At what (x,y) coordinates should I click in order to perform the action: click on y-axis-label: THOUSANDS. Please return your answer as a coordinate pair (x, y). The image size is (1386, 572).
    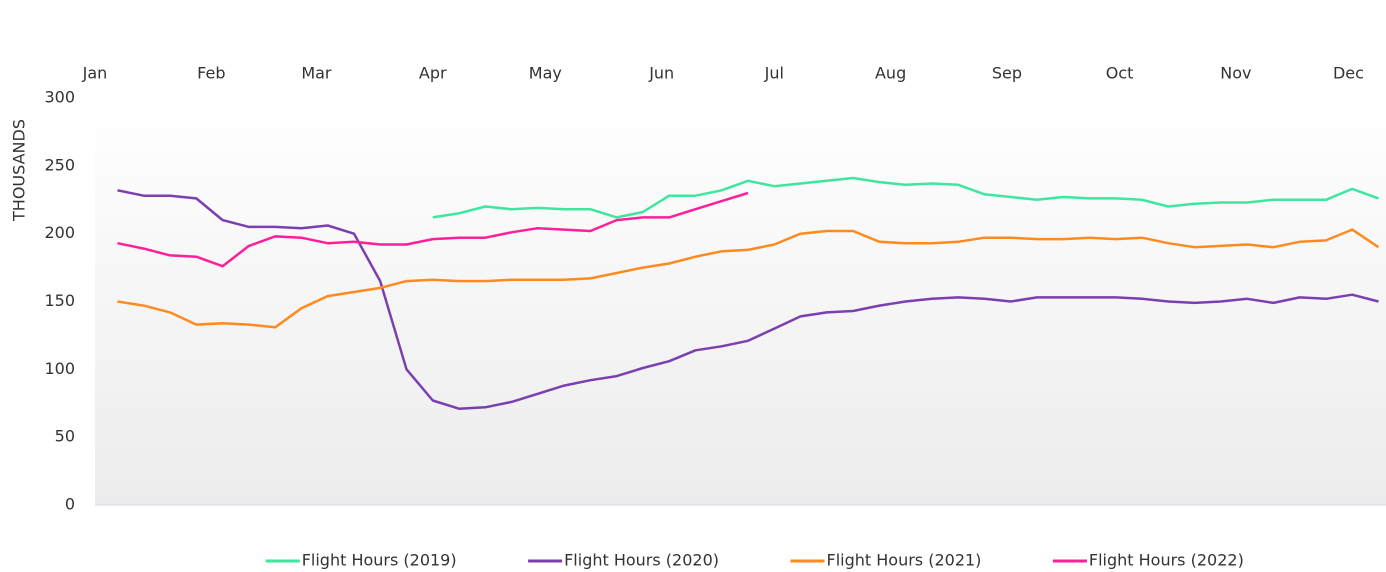
    Looking at the image, I should click on (19, 170).